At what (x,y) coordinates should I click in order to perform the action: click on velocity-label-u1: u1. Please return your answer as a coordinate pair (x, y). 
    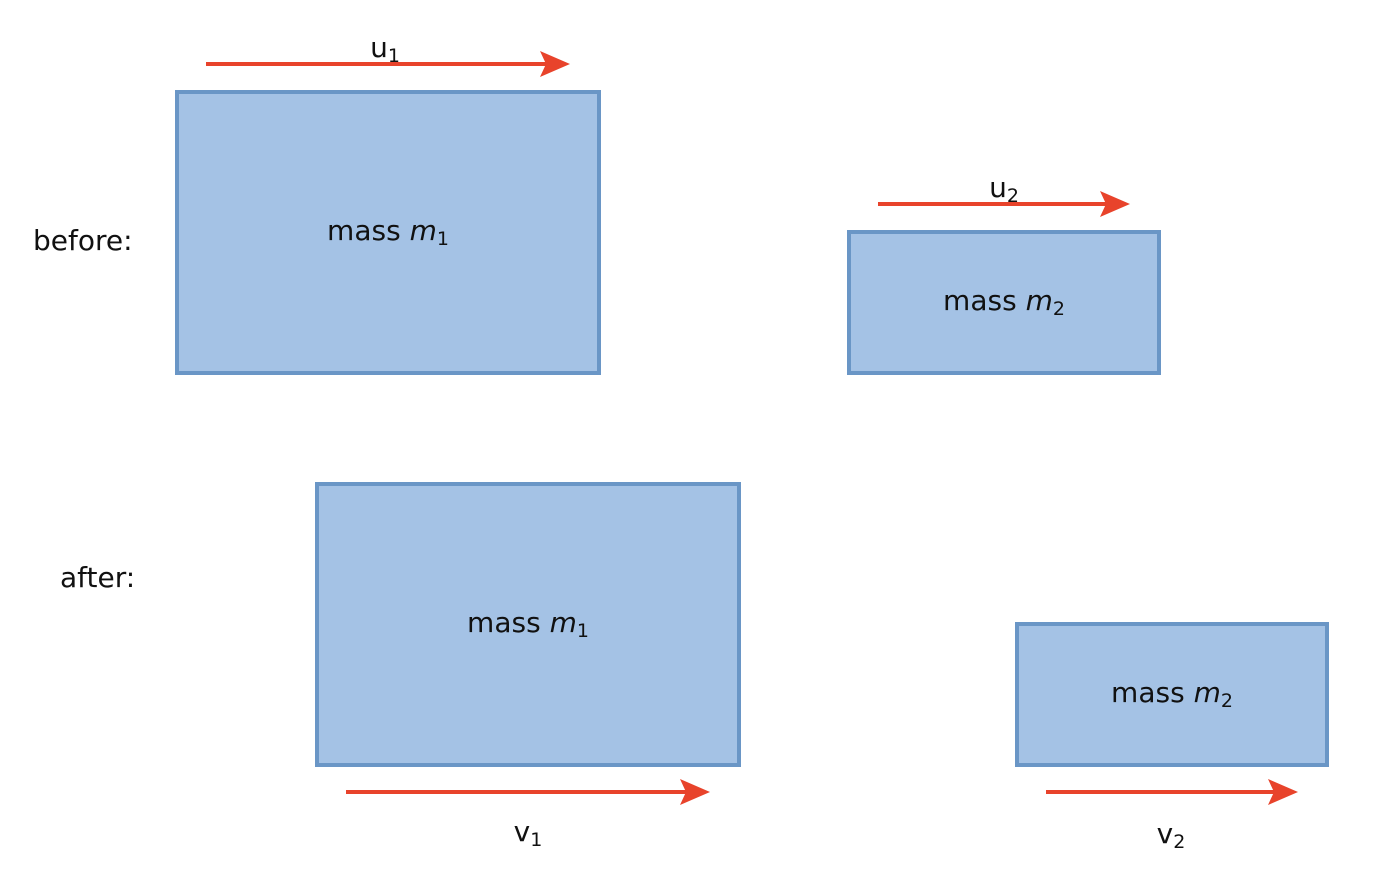
    Looking at the image, I should click on (385, 50).